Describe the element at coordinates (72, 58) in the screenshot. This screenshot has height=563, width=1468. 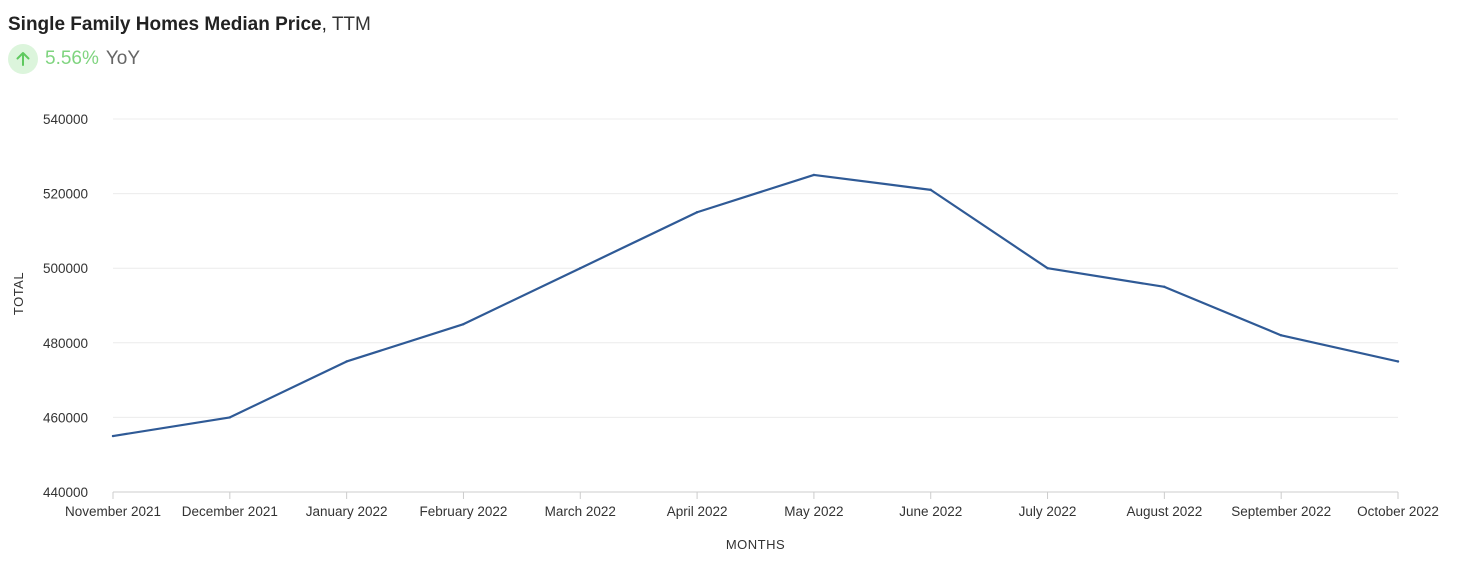
I see `yoy-percent: 5.56%` at that location.